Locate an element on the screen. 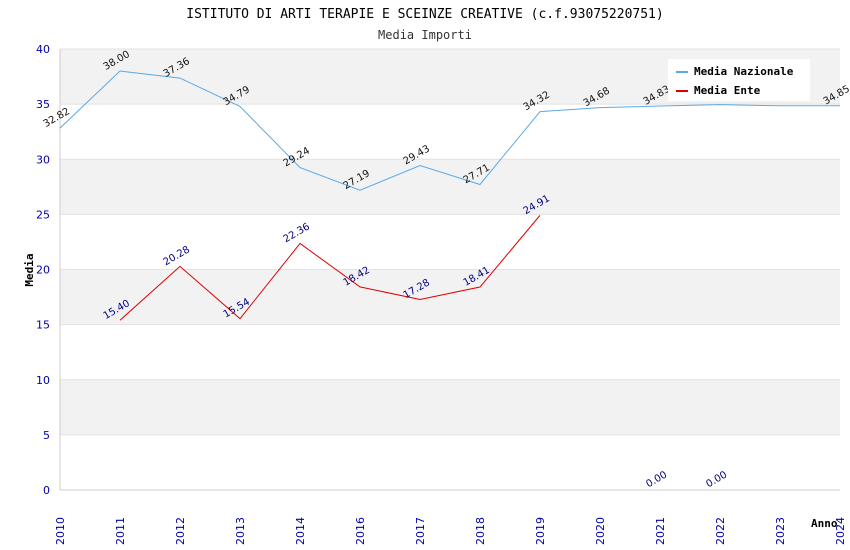  x-tick-label: 2012 is located at coordinates (180, 531).